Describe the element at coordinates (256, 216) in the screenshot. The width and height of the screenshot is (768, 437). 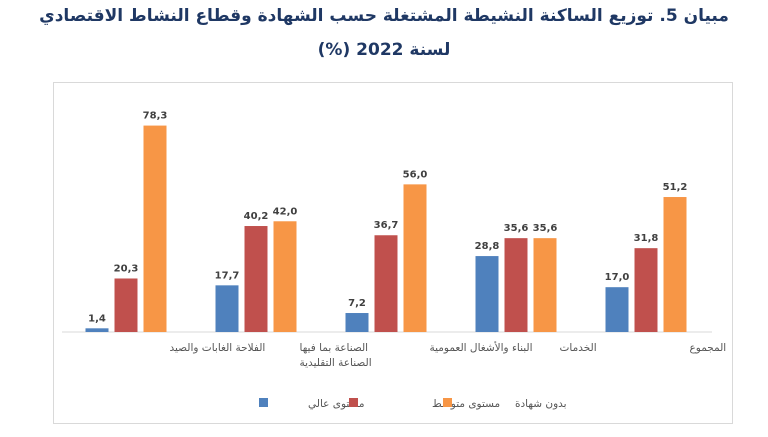
I see `data-label-1-1: 40,2` at that location.